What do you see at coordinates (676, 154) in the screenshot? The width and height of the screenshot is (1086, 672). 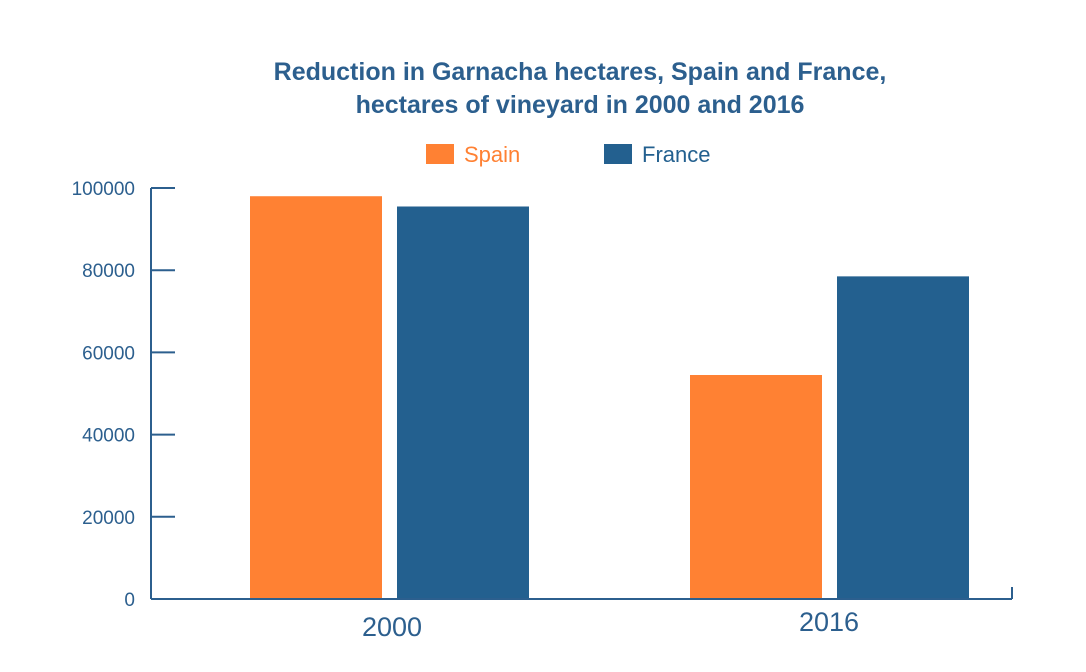 I see `legend-label-france: France` at bounding box center [676, 154].